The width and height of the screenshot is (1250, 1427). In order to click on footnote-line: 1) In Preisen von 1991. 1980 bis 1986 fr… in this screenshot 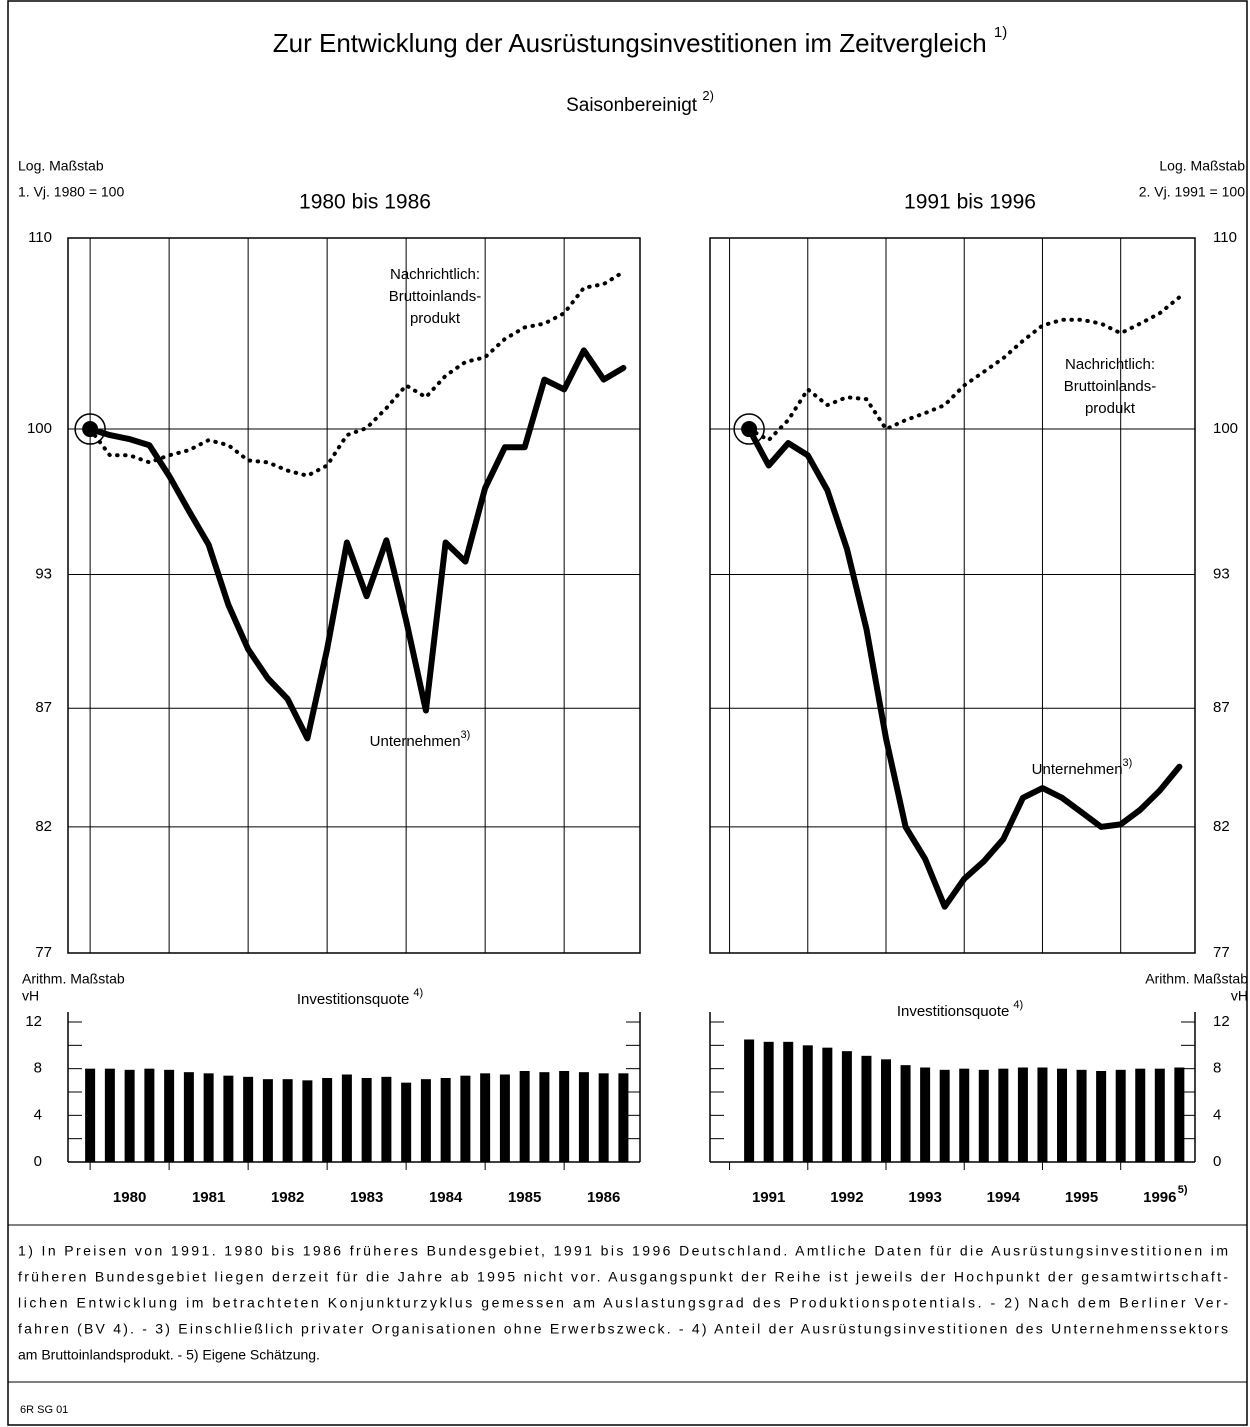, I will do `click(623, 1251)`.